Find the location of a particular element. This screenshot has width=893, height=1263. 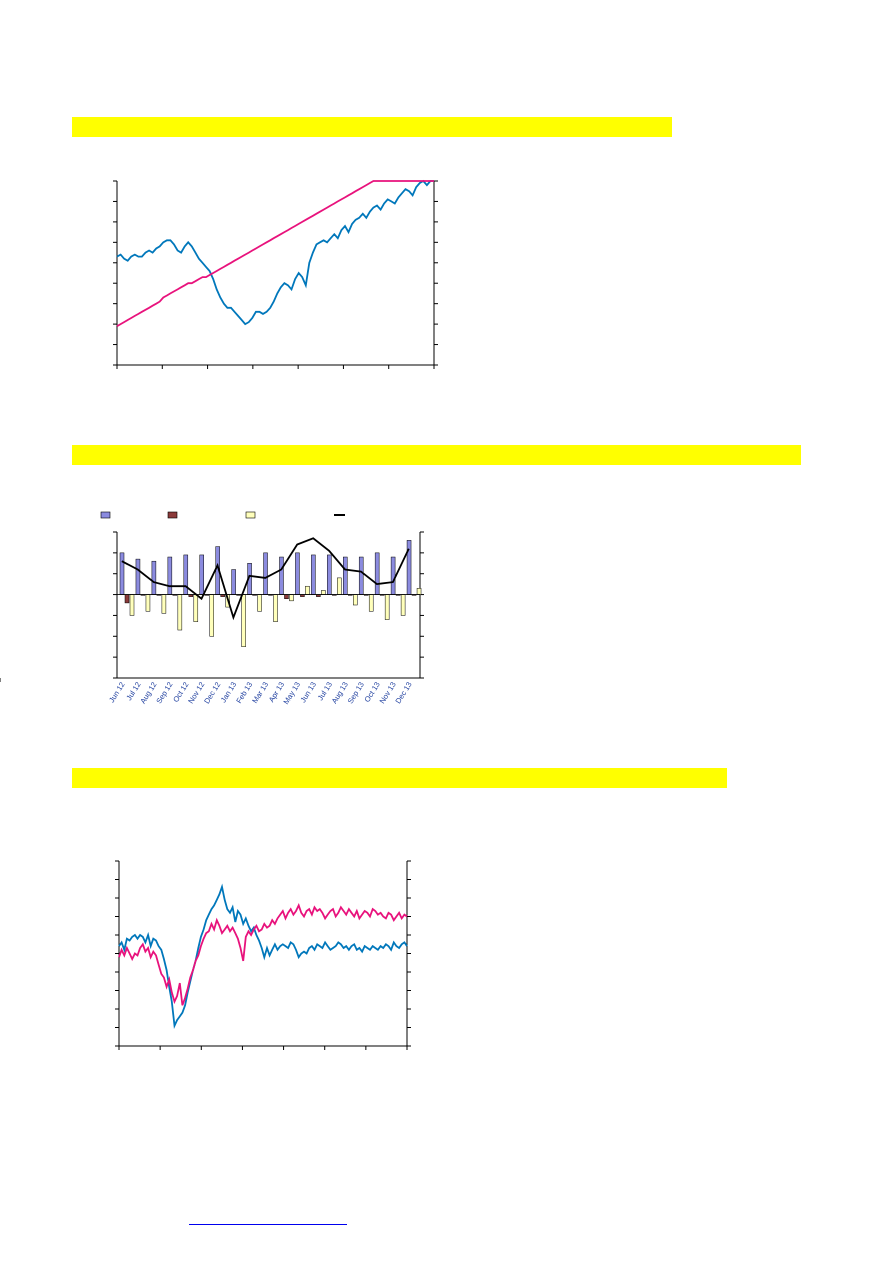

chart3-series-2-line is located at coordinates (263, 954).